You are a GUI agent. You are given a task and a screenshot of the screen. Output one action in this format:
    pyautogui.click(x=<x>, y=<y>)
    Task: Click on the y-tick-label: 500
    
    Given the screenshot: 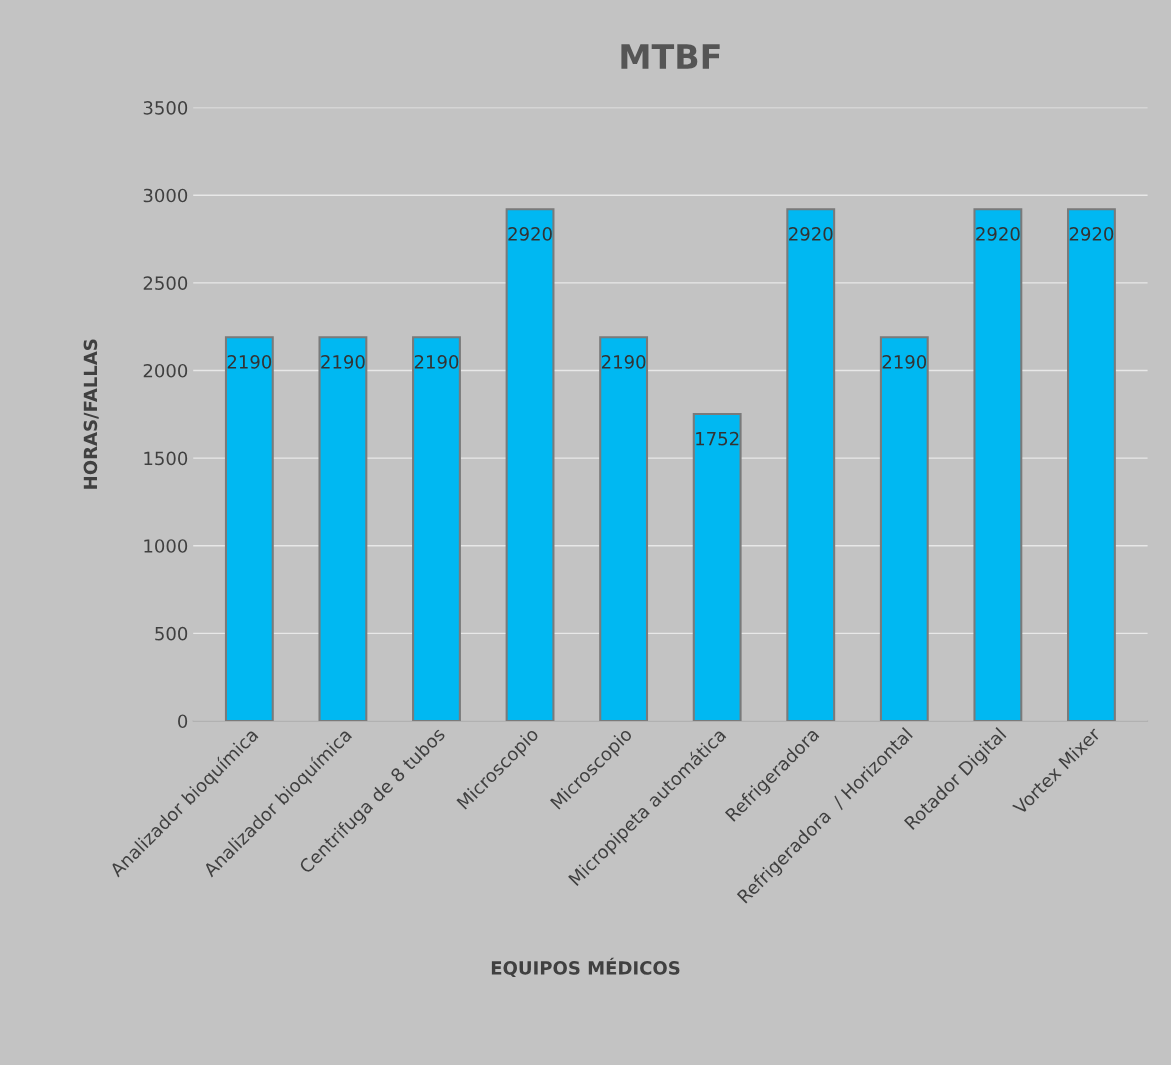 What is the action you would take?
    pyautogui.click(x=171, y=633)
    